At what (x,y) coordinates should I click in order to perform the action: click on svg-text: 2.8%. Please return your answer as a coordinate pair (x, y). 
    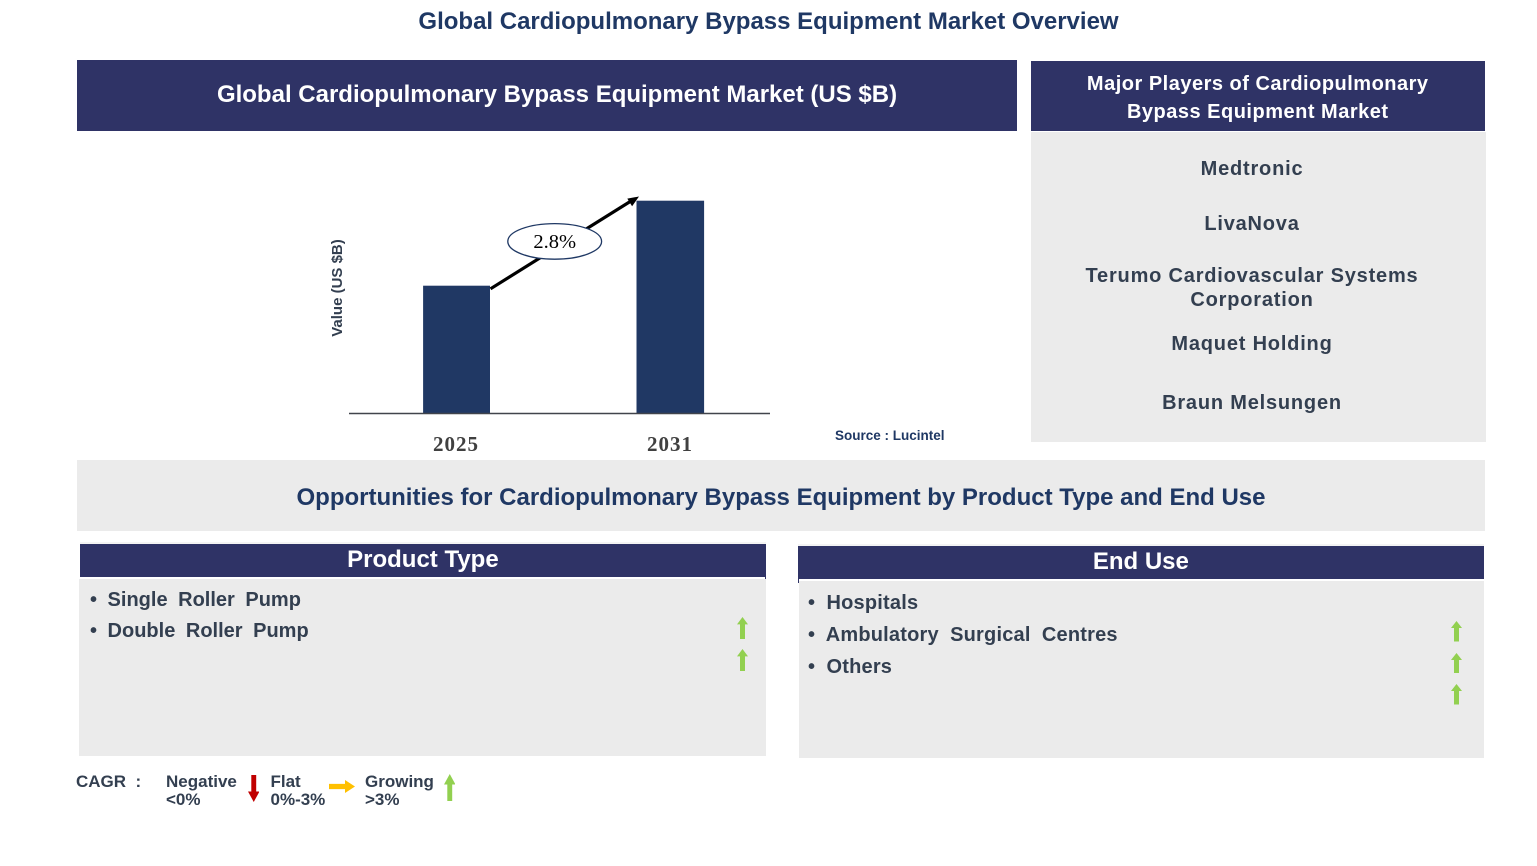
    Looking at the image, I should click on (554, 242).